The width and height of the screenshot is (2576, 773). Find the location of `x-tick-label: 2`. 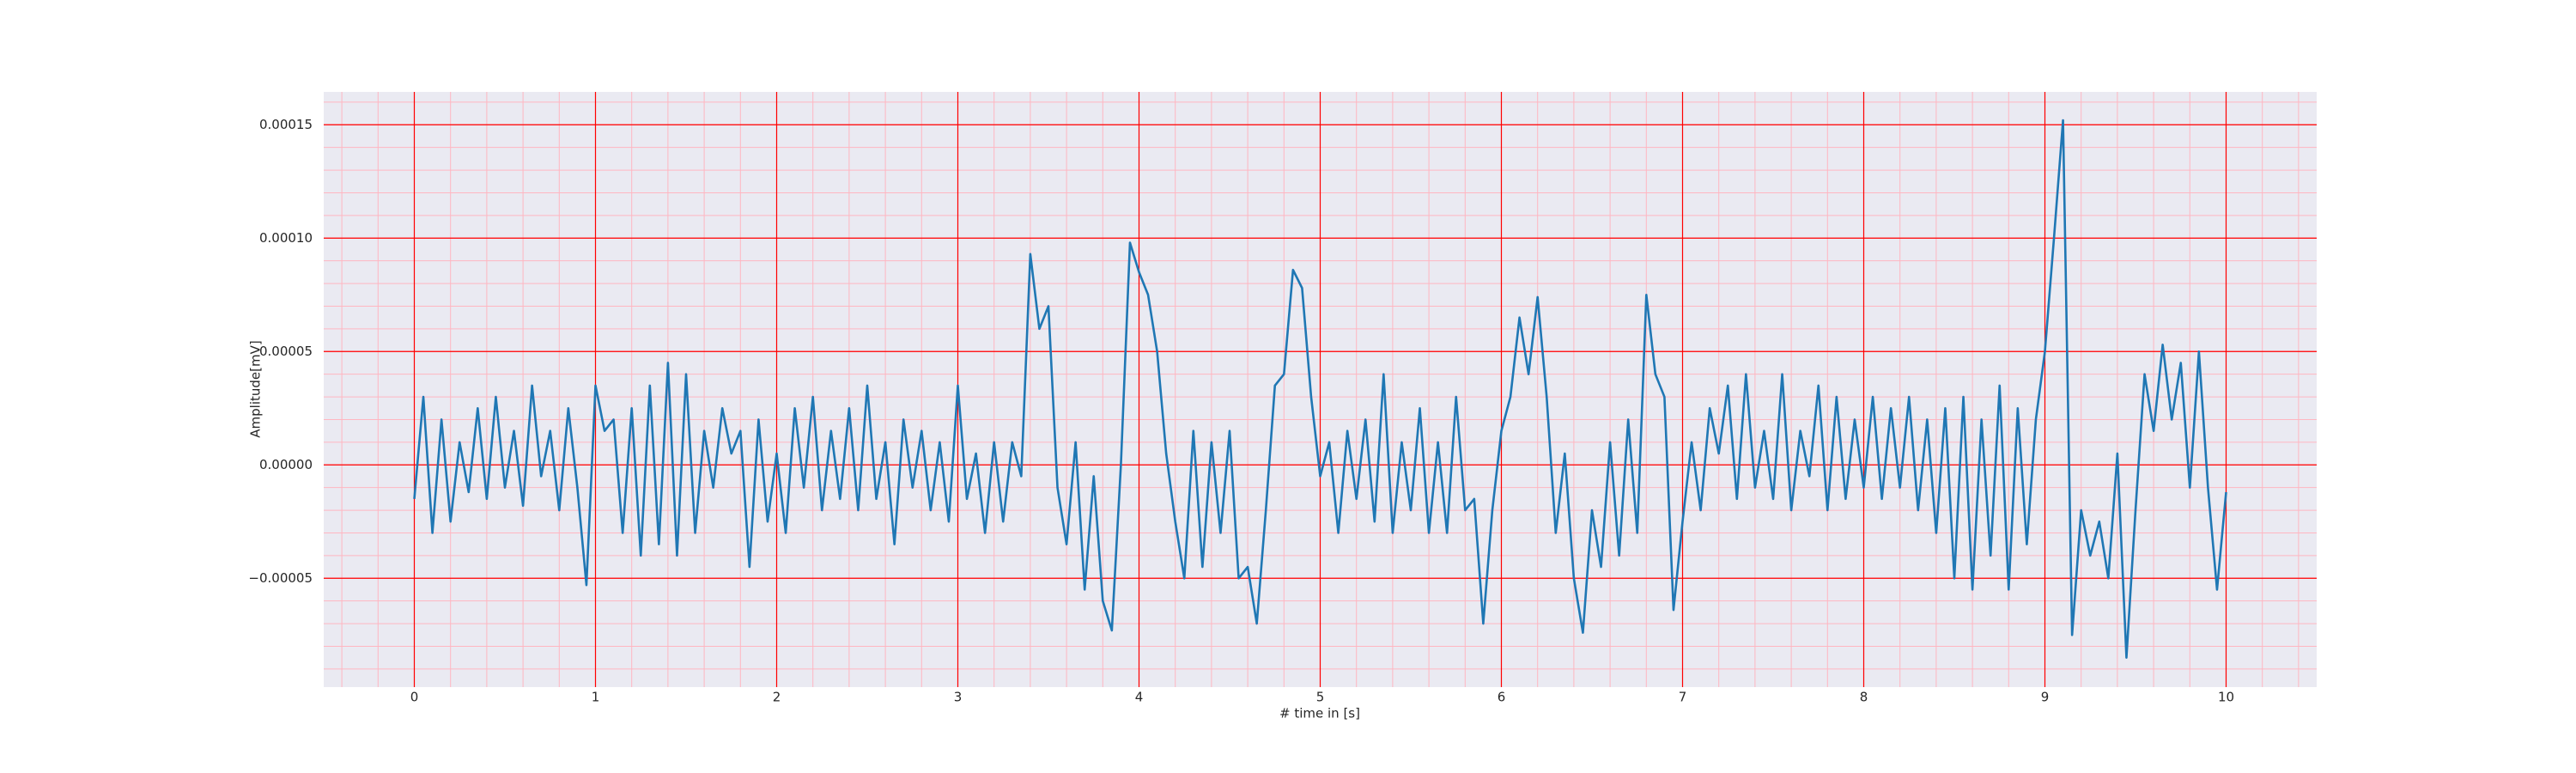

x-tick-label: 2 is located at coordinates (777, 697).